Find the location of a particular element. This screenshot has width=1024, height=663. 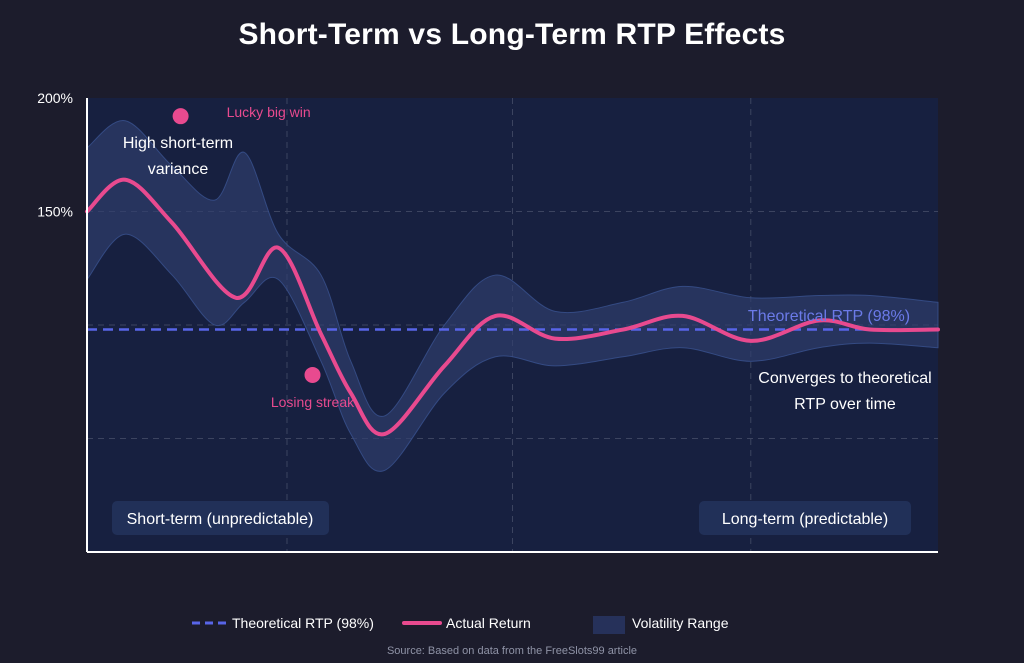

converges-label-line2: RTP over time is located at coordinates (845, 404).